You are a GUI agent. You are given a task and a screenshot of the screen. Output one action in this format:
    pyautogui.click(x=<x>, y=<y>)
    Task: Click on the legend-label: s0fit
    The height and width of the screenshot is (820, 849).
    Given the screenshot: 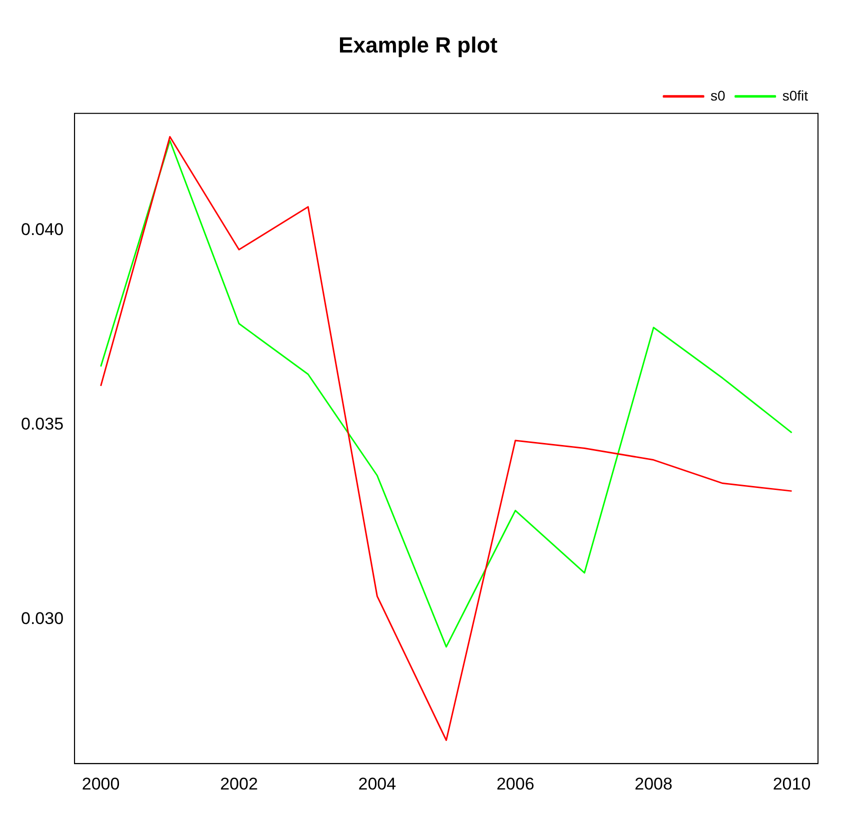 What is the action you would take?
    pyautogui.click(x=795, y=95)
    